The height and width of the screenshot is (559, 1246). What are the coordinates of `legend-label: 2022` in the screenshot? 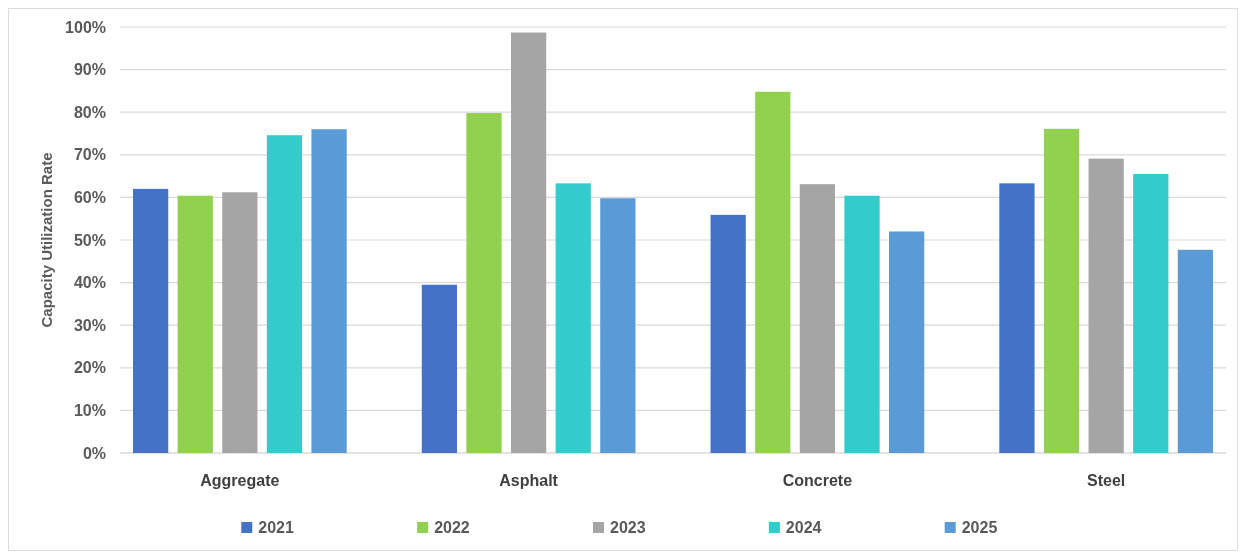 It's located at (452, 527).